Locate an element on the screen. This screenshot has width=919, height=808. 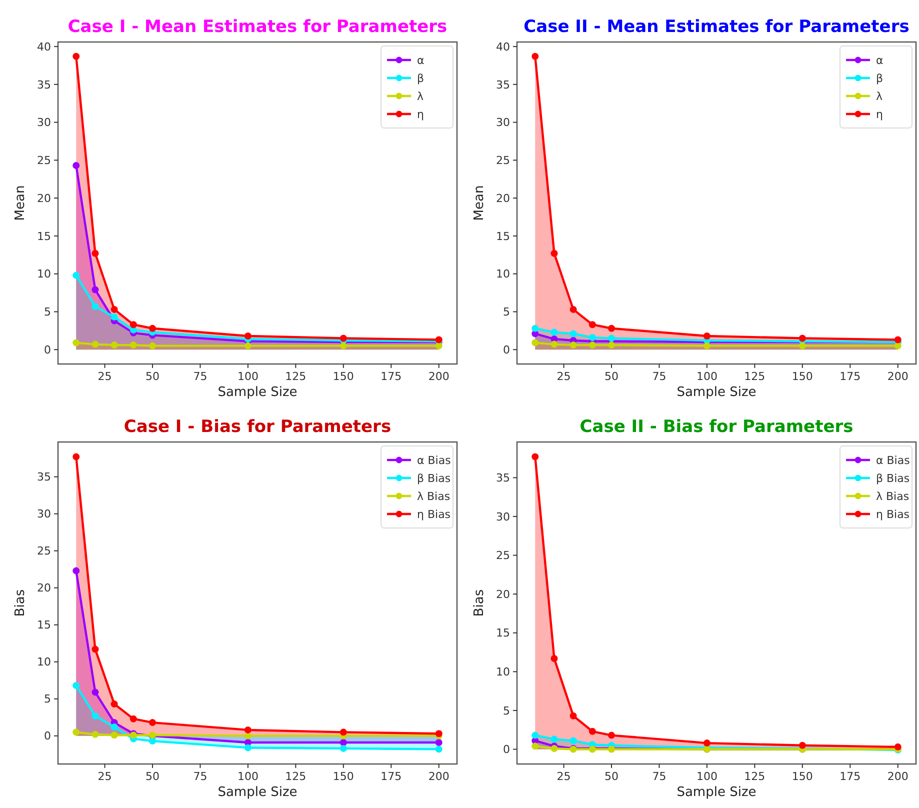
y-tick-label: 15 is located at coordinates (44, 625).